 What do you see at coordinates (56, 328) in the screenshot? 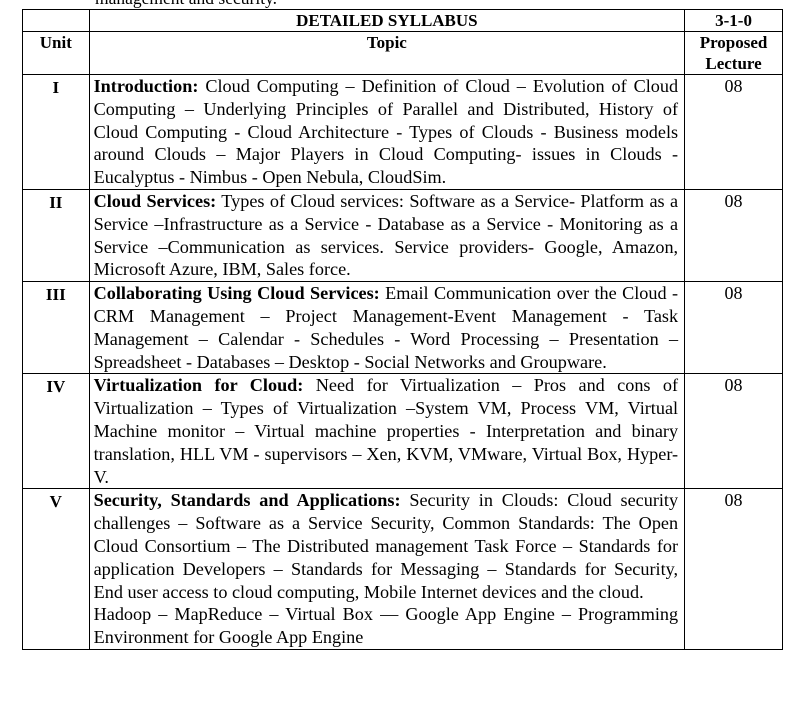
I see `unit-number: III` at bounding box center [56, 328].